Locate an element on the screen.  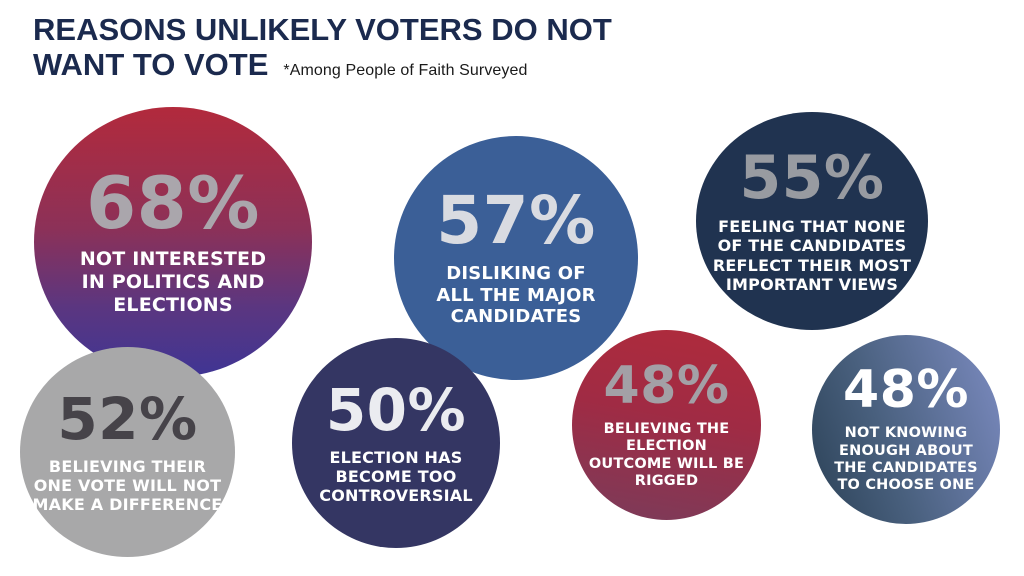
stat-label-line: CANDIDATES is located at coordinates (516, 317).